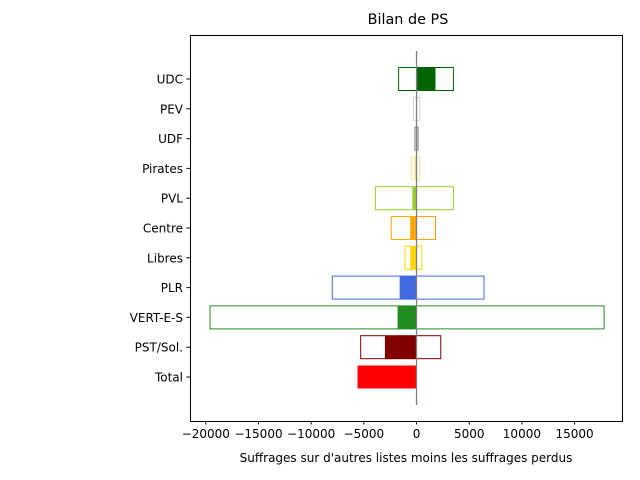 Image resolution: width=640 pixels, height=480 pixels. What do you see at coordinates (172, 288) in the screenshot?
I see `y-tick-label-plr: PLR` at bounding box center [172, 288].